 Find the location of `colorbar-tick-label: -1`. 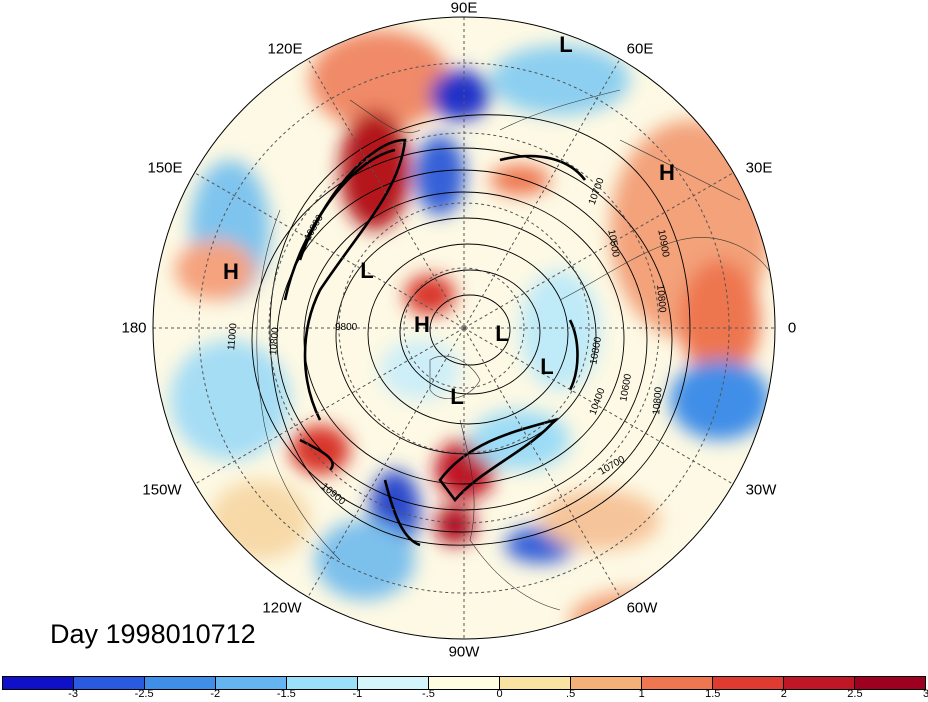

colorbar-tick-label: -1 is located at coordinates (357, 694).